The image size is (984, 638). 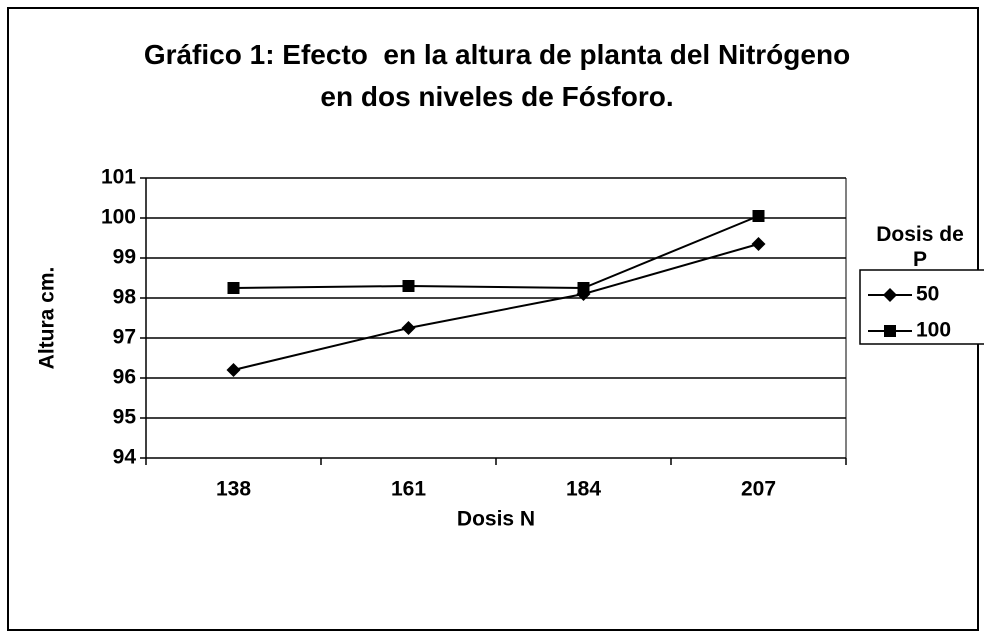 I want to click on x-tick-label: 138, so click(x=233, y=489).